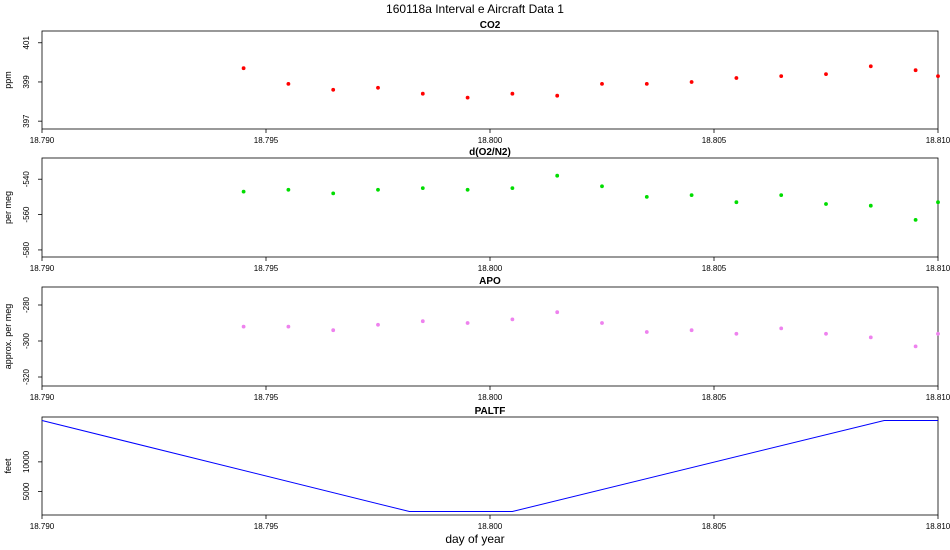  What do you see at coordinates (26, 376) in the screenshot?
I see `y-tick-label: -320` at bounding box center [26, 376].